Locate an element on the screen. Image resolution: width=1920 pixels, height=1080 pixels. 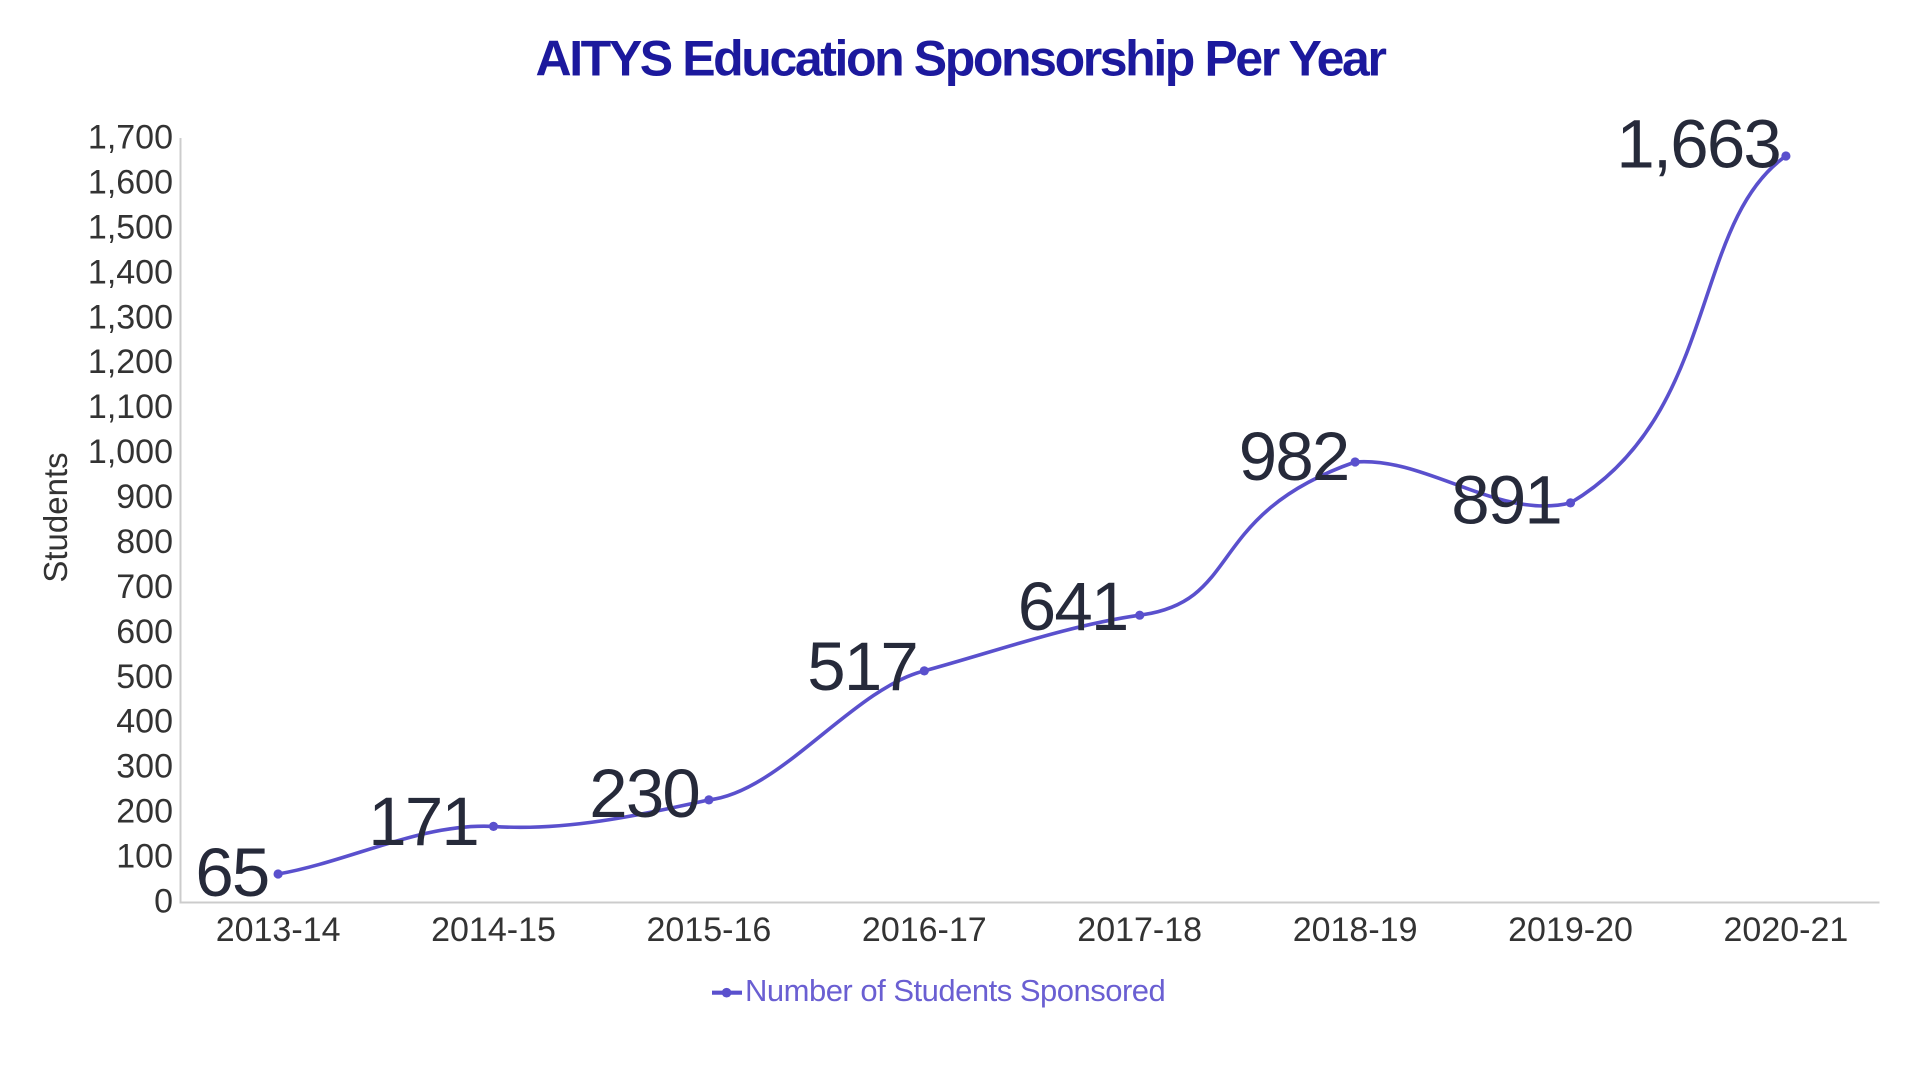
svg-text: 65 is located at coordinates (231, 872).